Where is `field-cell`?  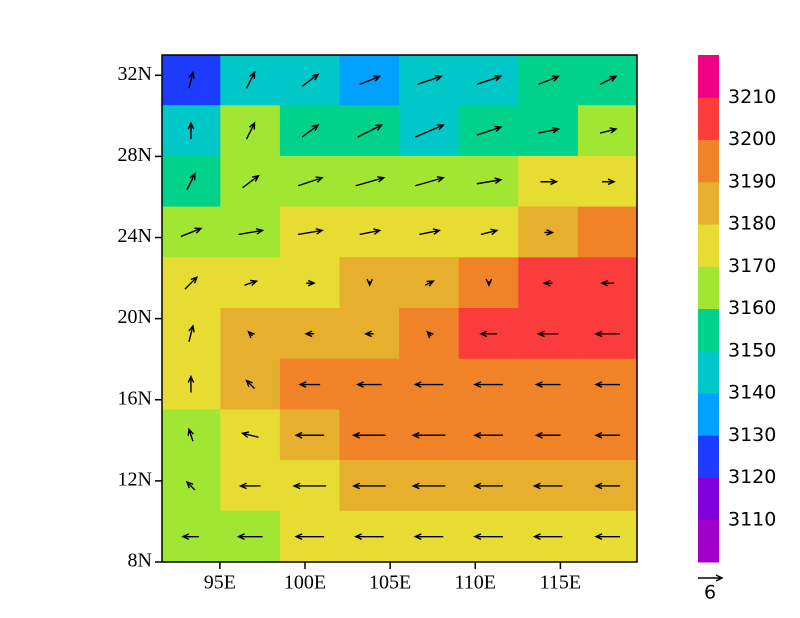
field-cell is located at coordinates (607, 232).